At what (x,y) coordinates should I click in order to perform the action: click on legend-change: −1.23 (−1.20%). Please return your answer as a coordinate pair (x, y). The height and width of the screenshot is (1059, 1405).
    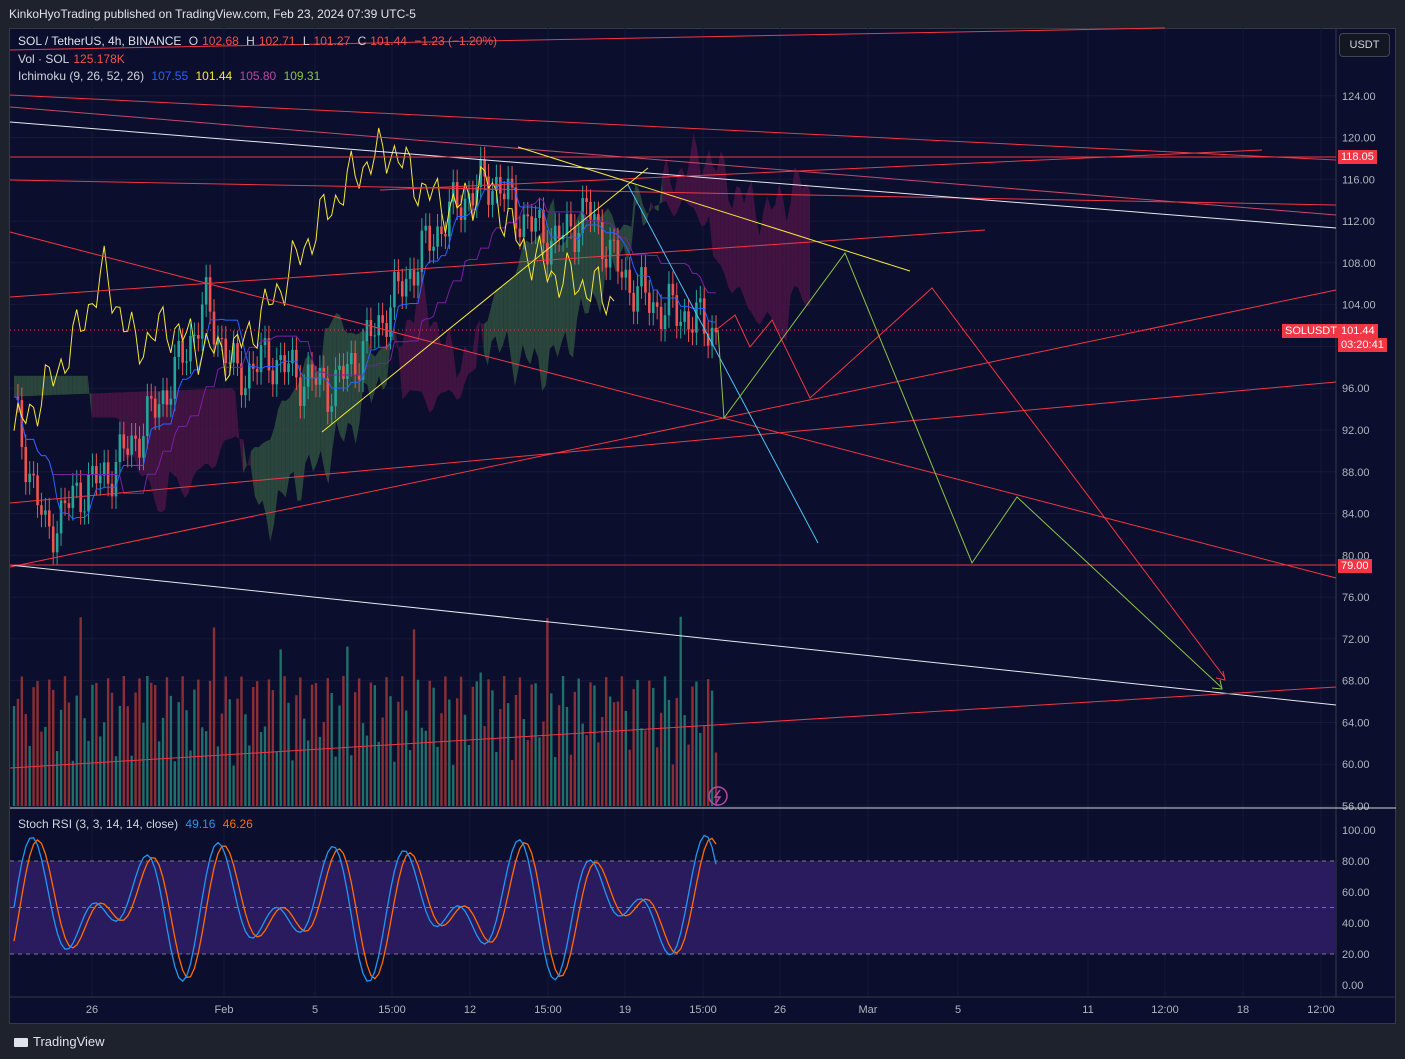
    Looking at the image, I should click on (456, 41).